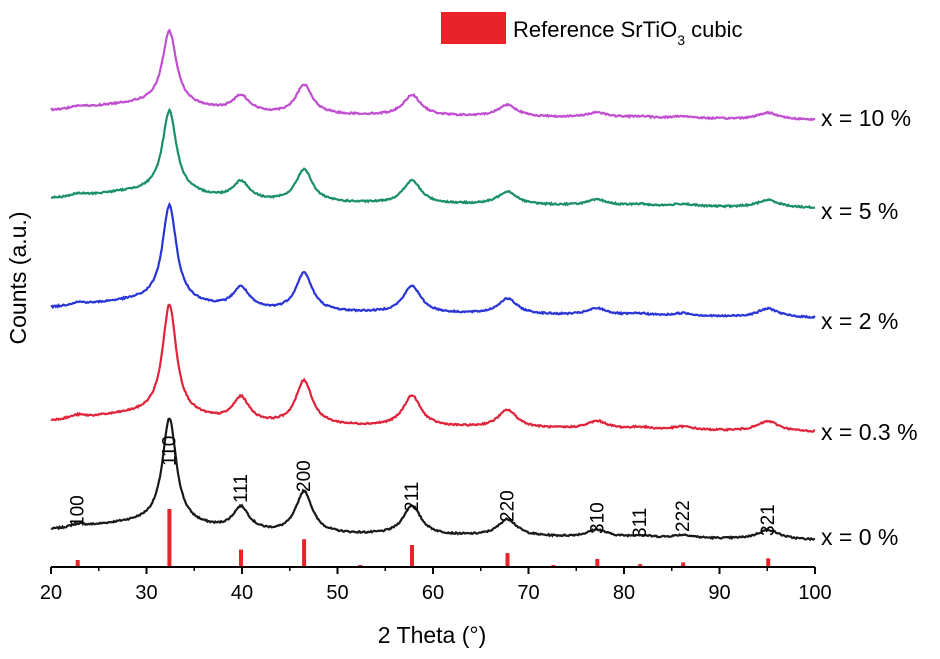  I want to click on series-label: x = 0.3 %, so click(869, 432).